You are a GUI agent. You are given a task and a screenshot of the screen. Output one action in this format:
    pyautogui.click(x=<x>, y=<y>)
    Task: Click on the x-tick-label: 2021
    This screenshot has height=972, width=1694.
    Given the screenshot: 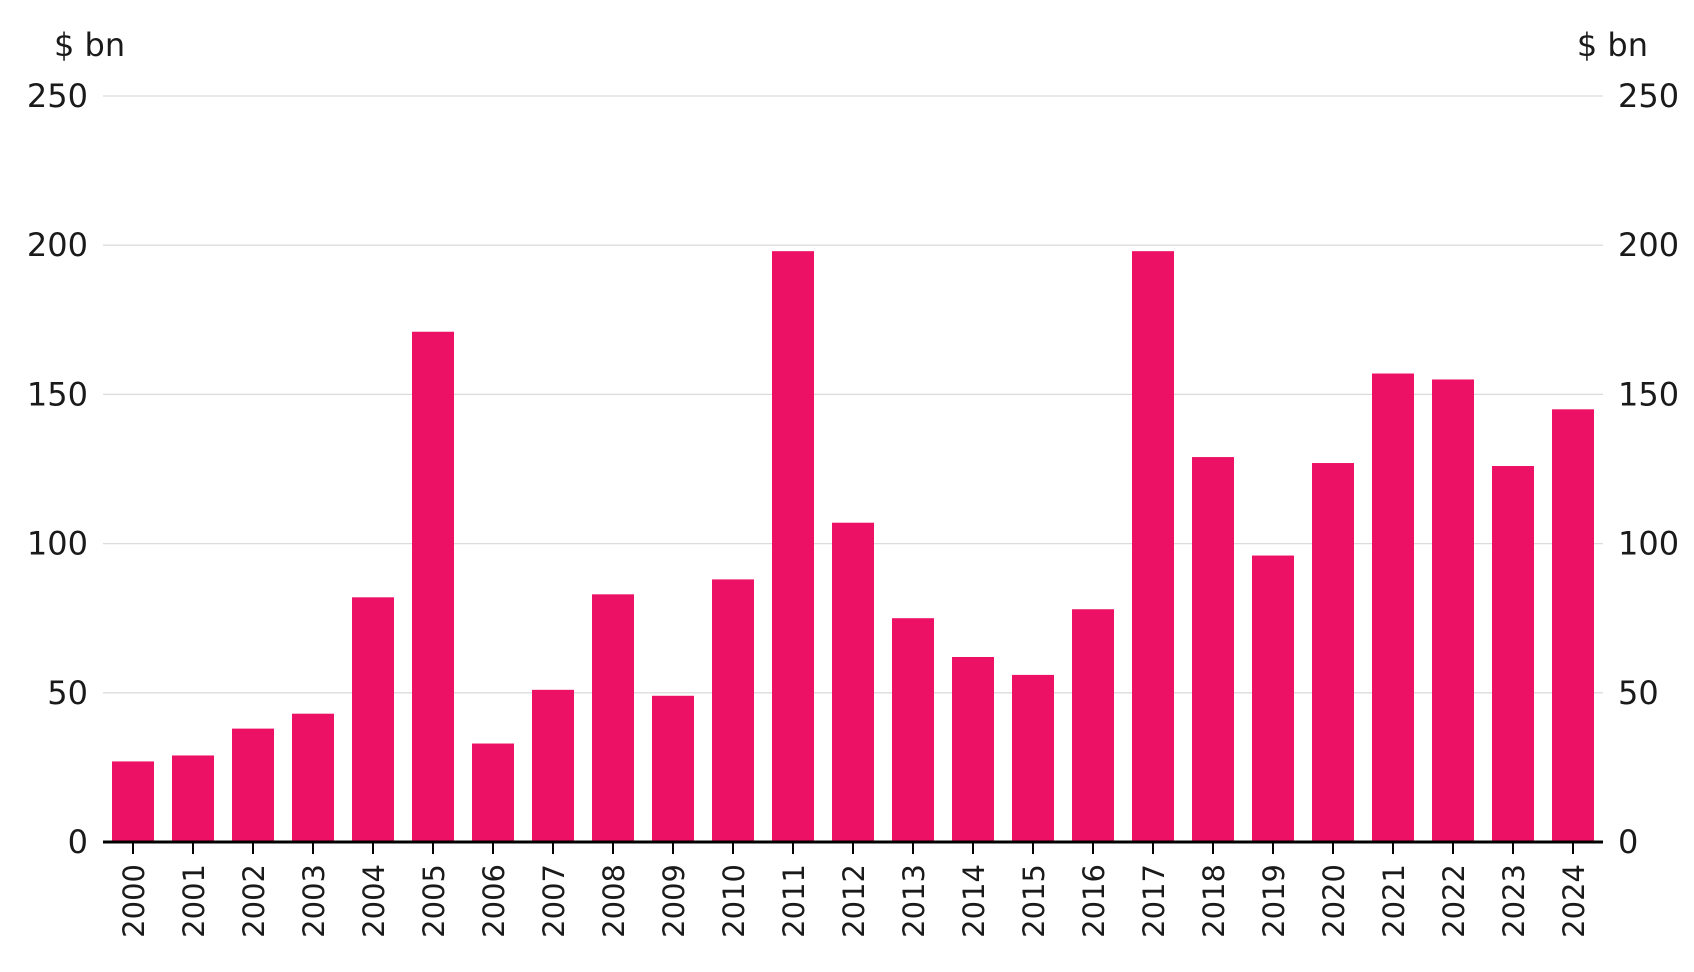 What is the action you would take?
    pyautogui.click(x=1394, y=901)
    